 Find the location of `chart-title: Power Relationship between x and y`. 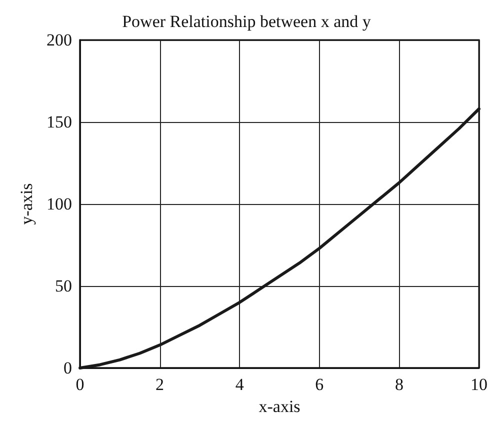

chart-title: Power Relationship between x and y is located at coordinates (247, 21).